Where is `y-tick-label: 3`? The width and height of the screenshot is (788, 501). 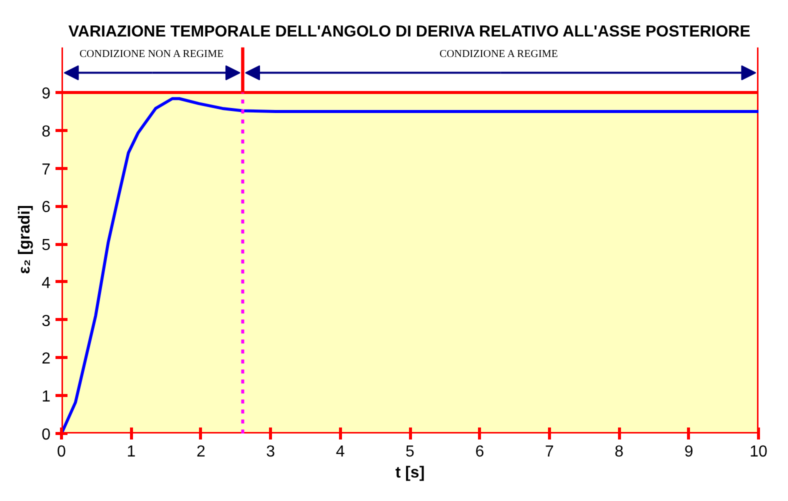 y-tick-label: 3 is located at coordinates (46, 321).